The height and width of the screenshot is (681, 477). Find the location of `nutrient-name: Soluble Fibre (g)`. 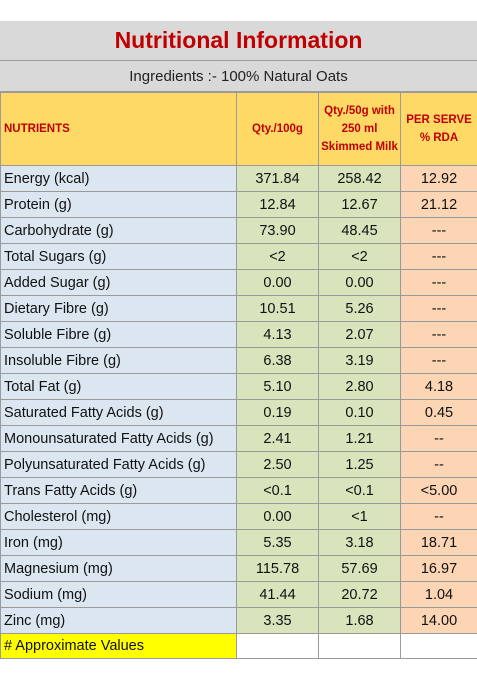

nutrient-name: Soluble Fibre (g) is located at coordinates (118, 334).